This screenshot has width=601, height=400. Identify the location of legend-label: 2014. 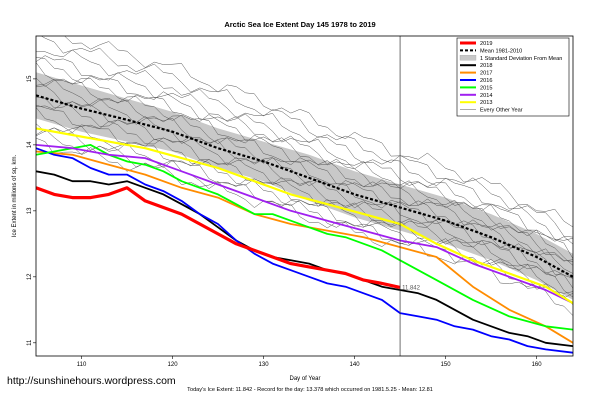
(486, 96).